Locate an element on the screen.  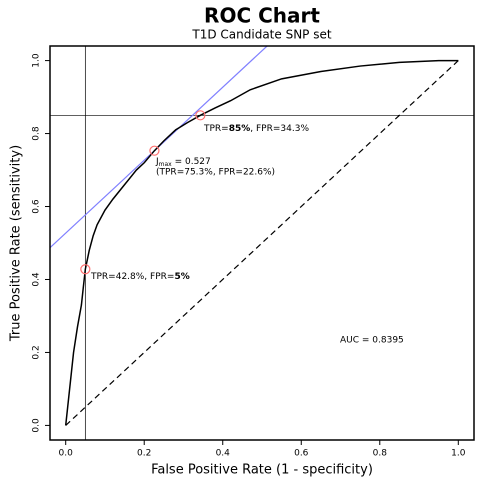
y-tick-label: 0.6 is located at coordinates (37, 206).